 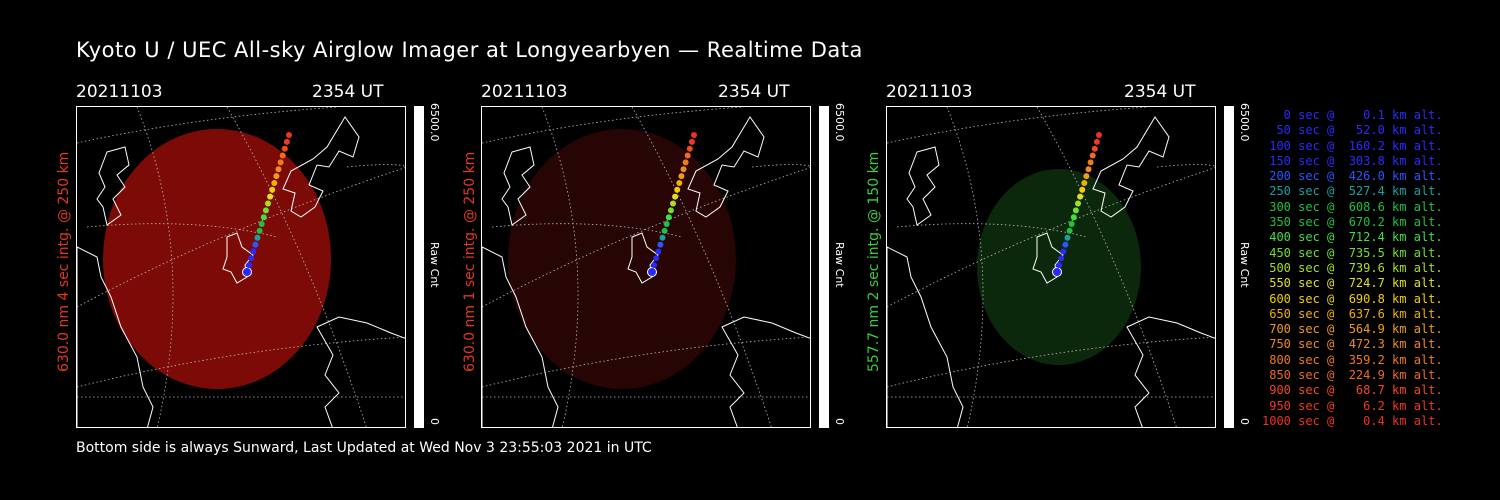 I want to click on panel-1-cbar-max: 6500.0, so click(x=434, y=122).